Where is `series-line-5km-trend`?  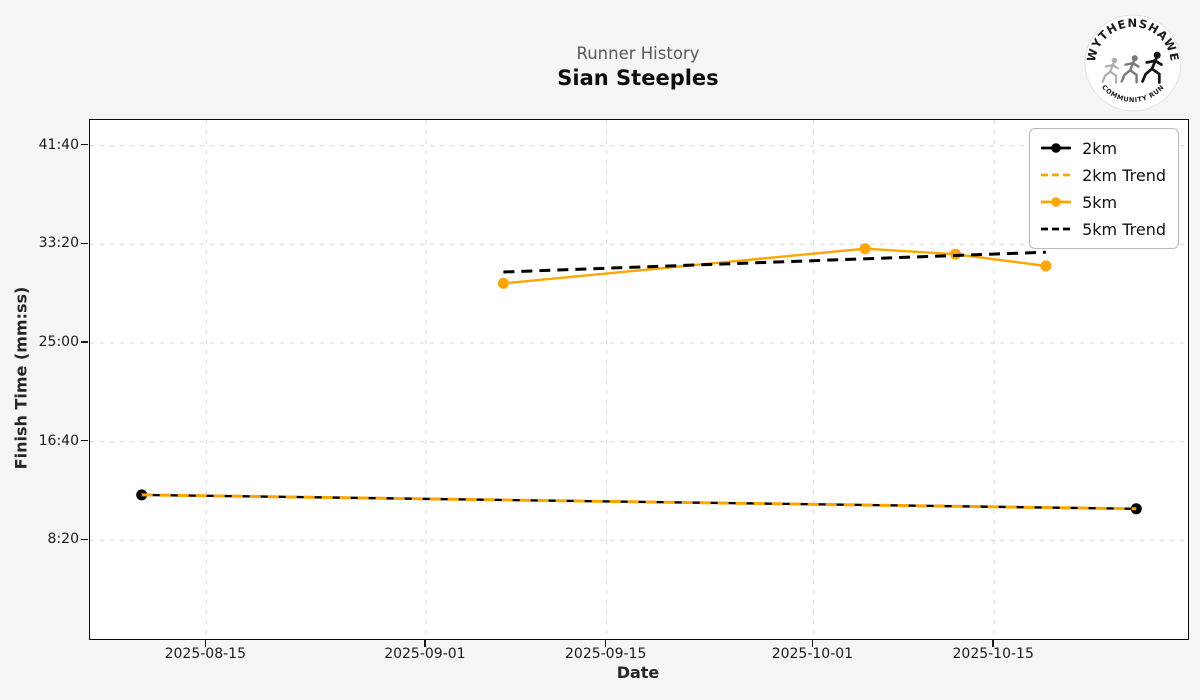
series-line-5km-trend is located at coordinates (774, 262).